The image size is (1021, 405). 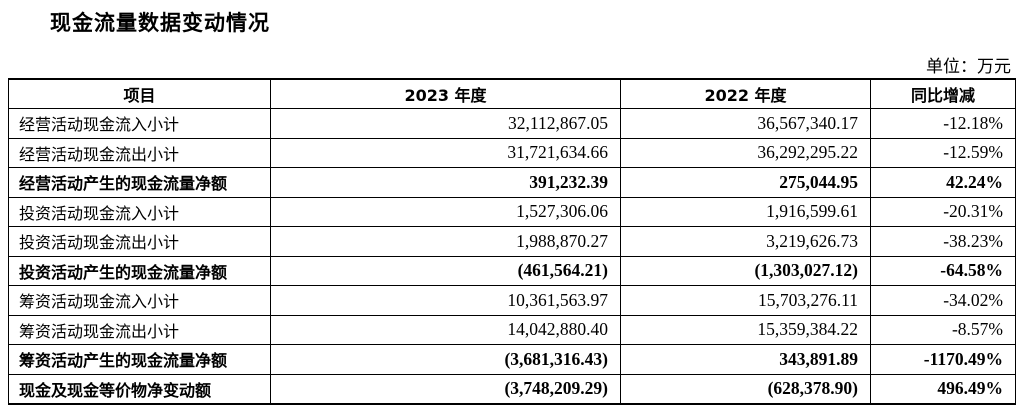 I want to click on row-value-2022: 1,916,599.61, so click(x=745, y=211).